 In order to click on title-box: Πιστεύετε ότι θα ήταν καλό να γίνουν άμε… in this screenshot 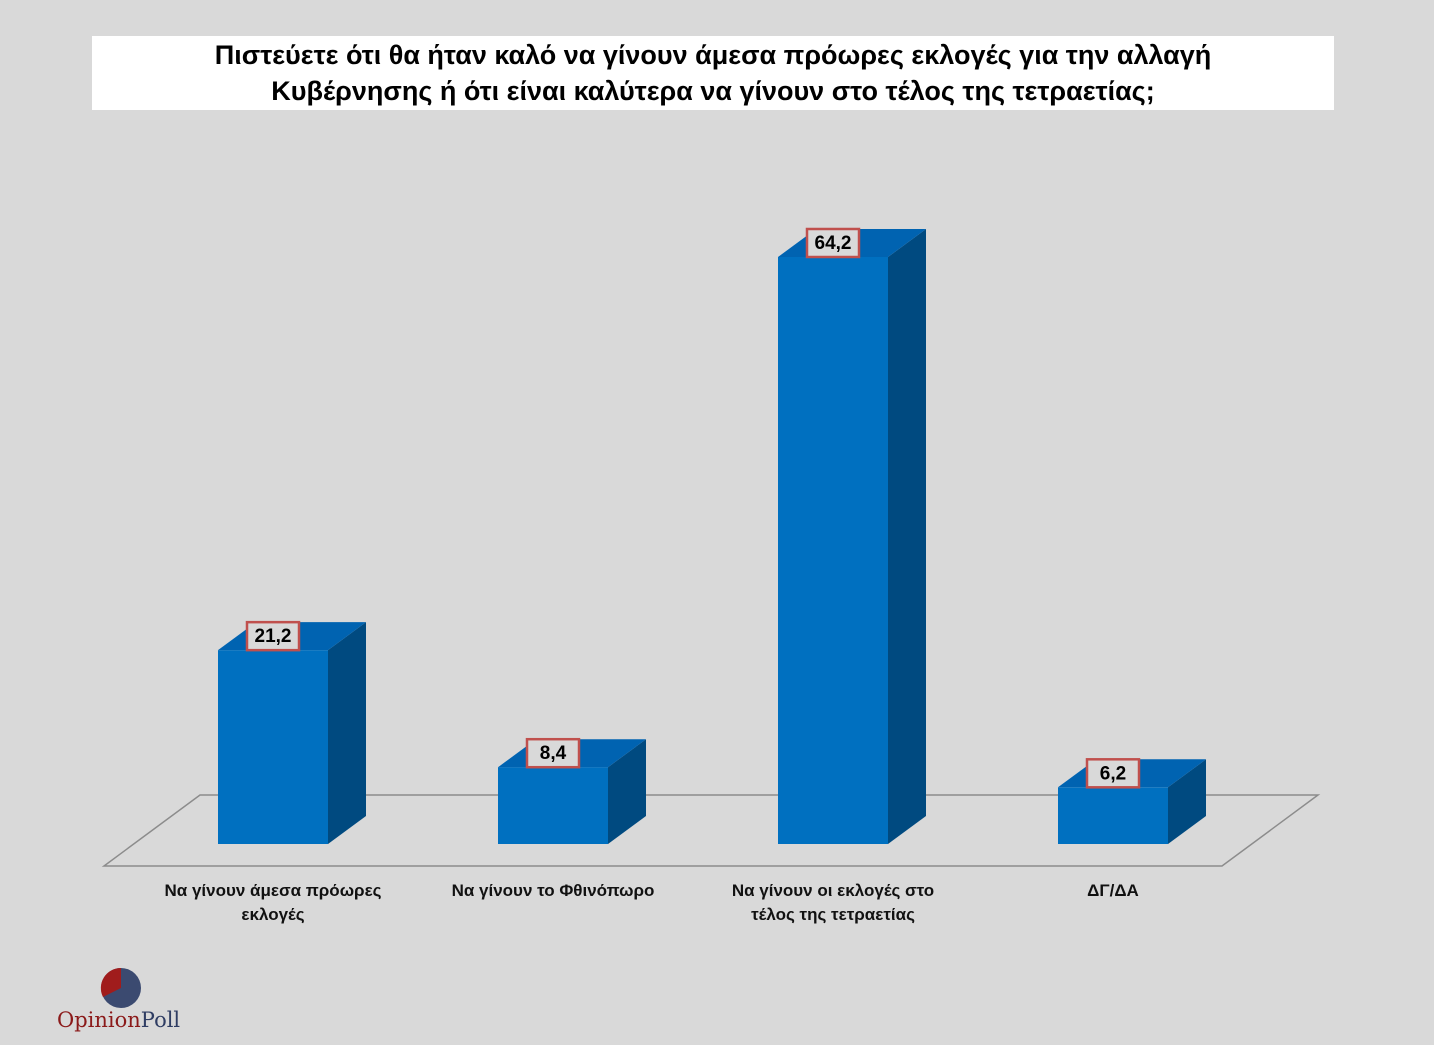, I will do `click(713, 73)`.